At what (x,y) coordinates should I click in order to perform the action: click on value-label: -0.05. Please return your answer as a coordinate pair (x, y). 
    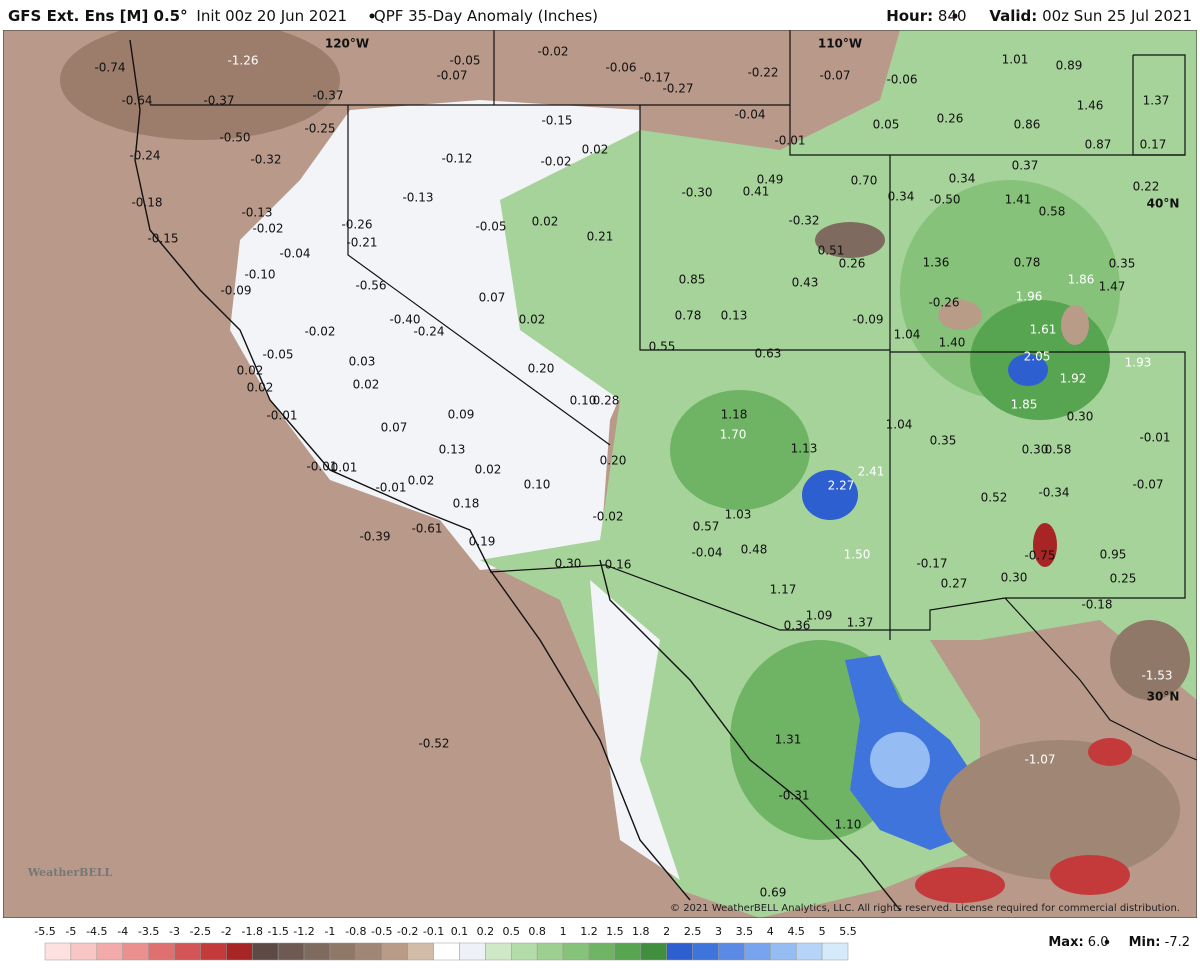
    Looking at the image, I should click on (464, 61).